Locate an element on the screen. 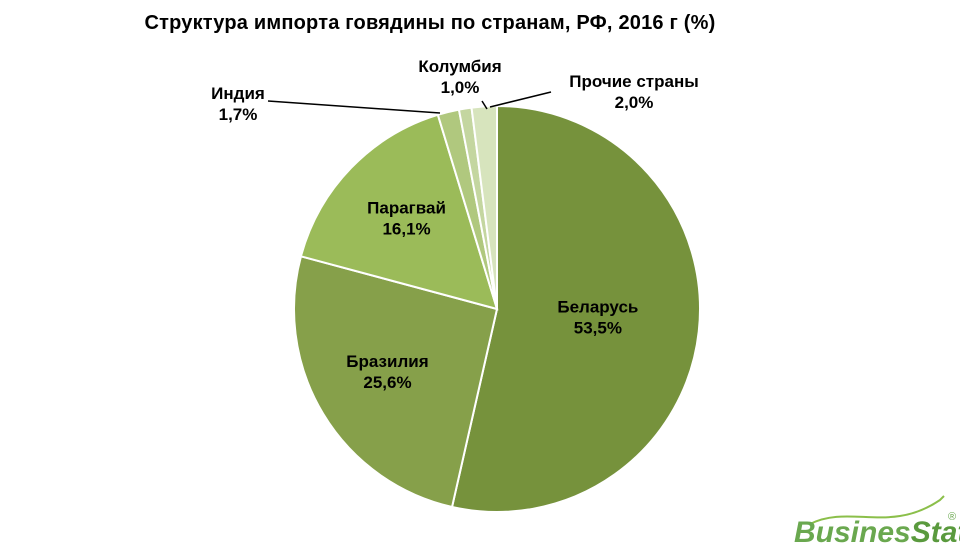 The image size is (976, 550). slice-label-2: Бразилия 25,6% is located at coordinates (387, 372).